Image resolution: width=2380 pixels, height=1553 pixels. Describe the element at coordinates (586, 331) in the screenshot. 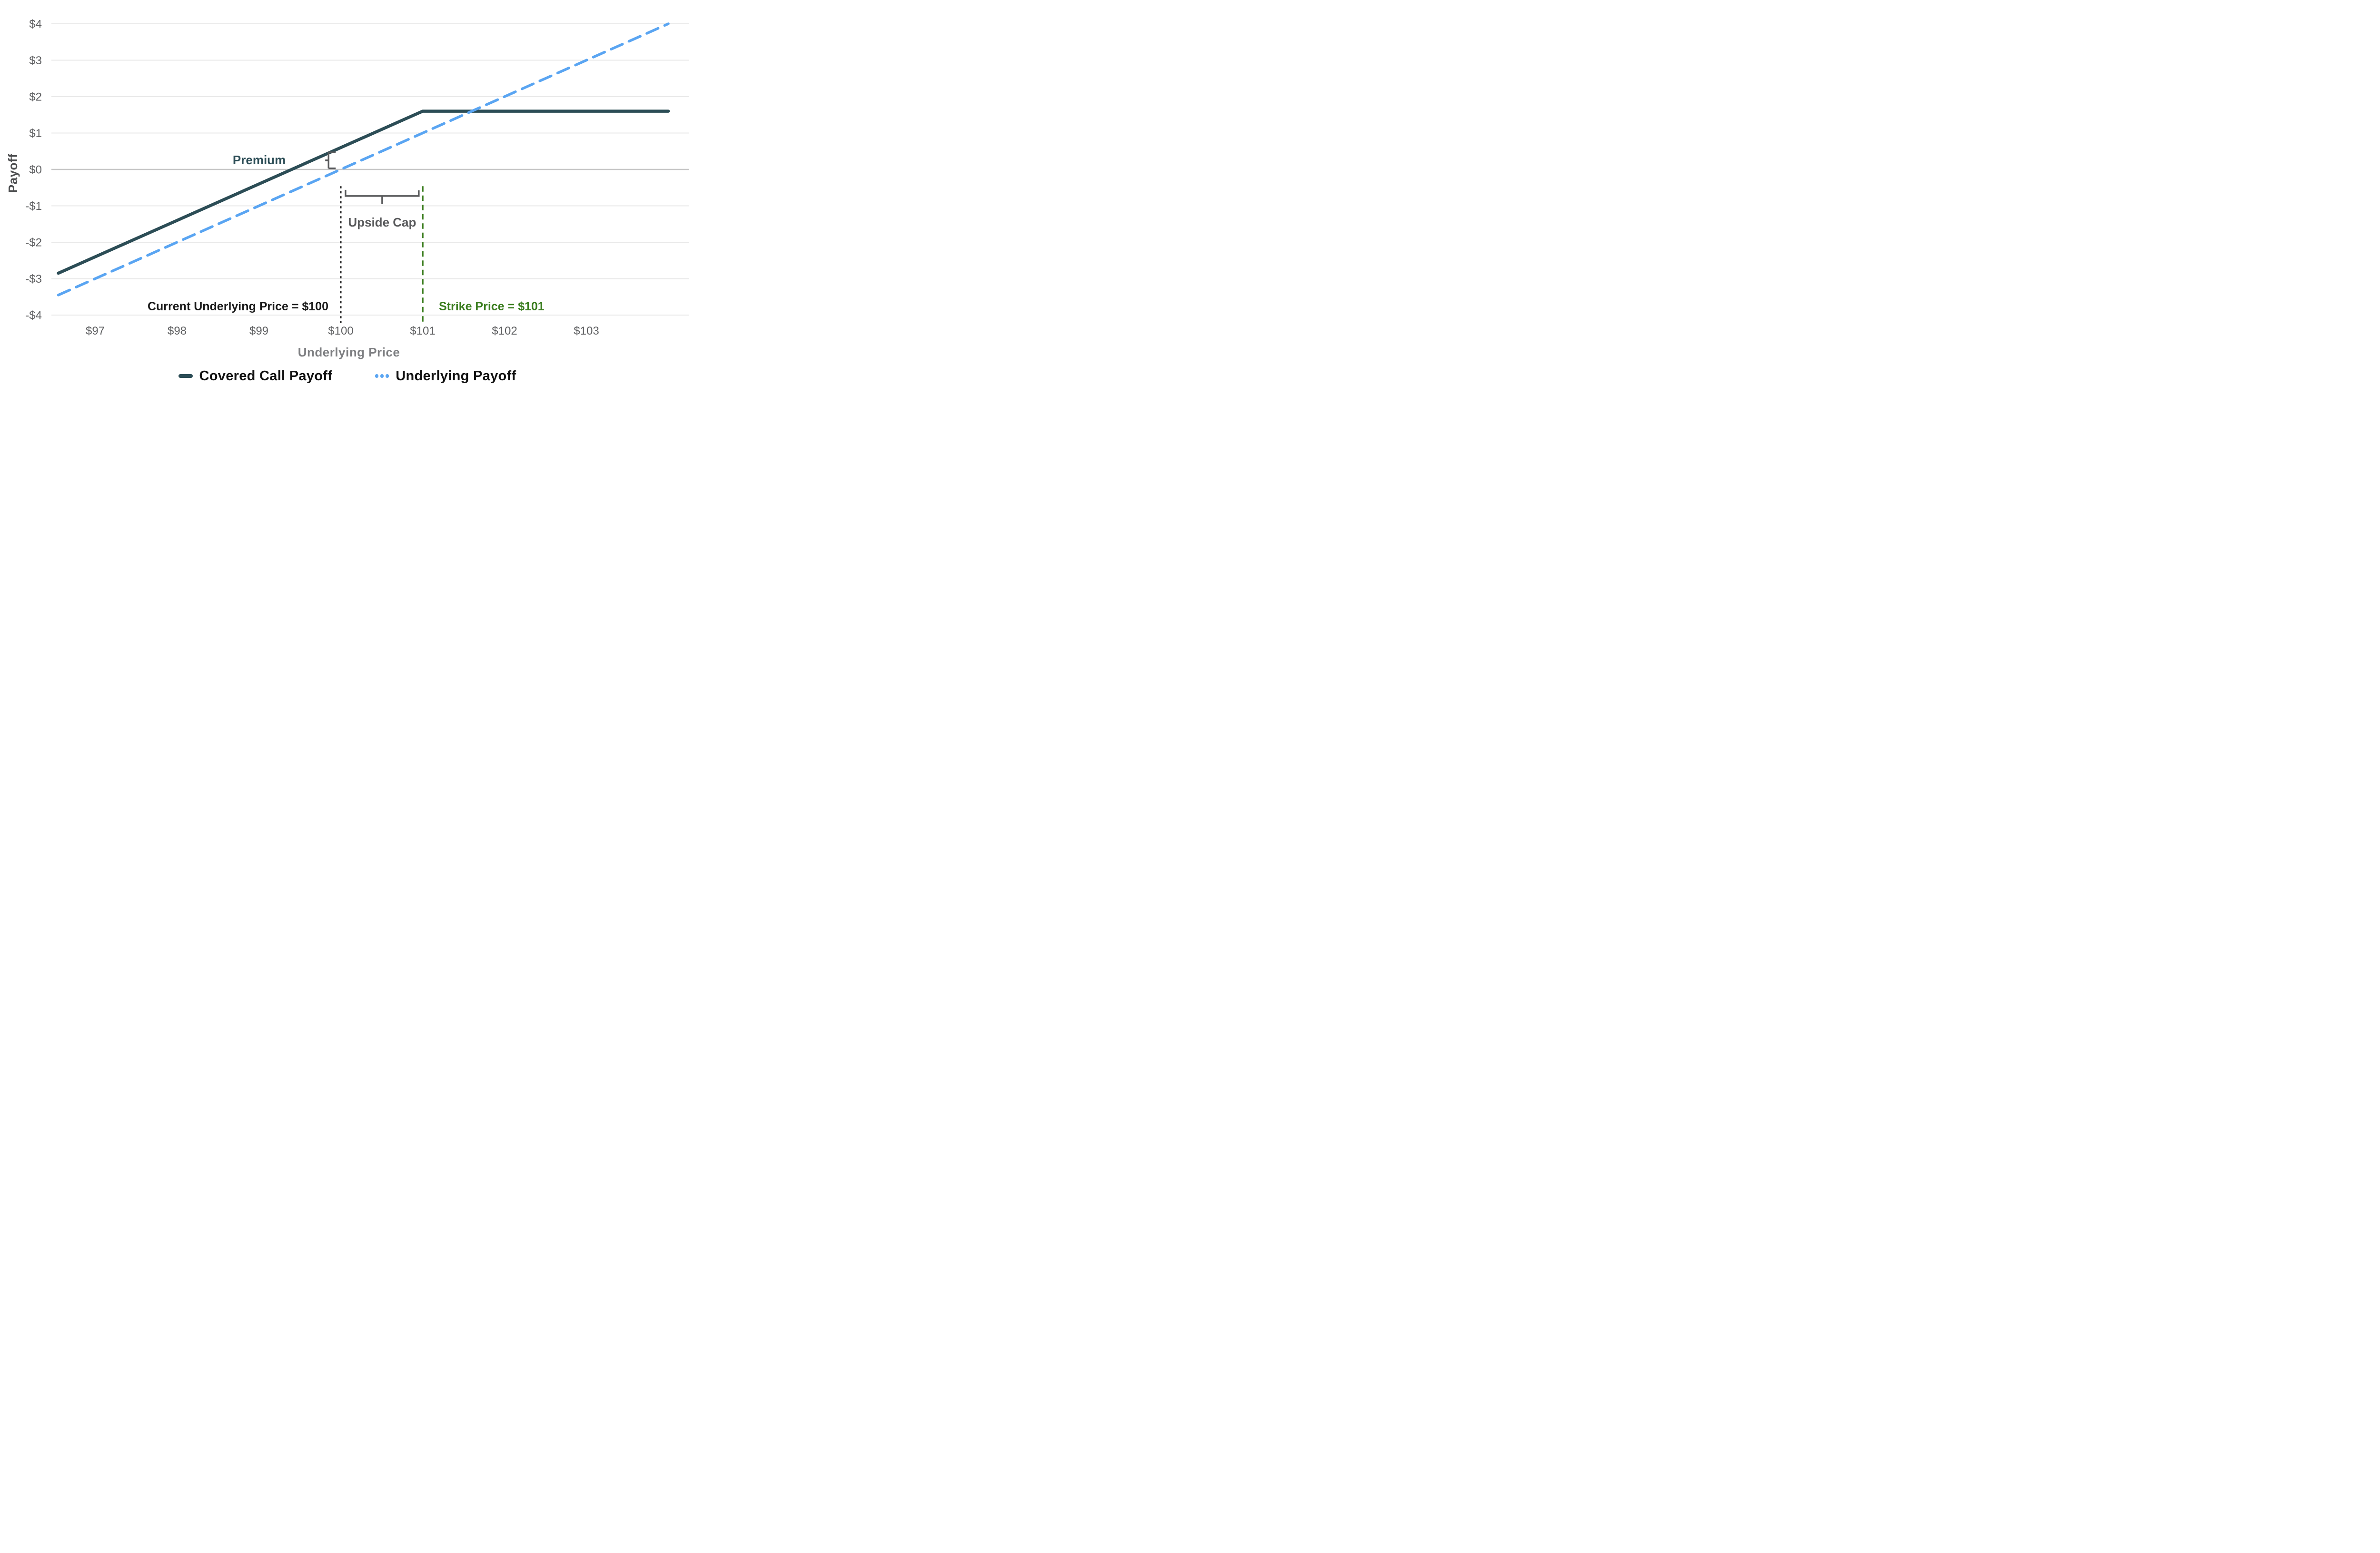

I see `x-tick-label: $103` at that location.